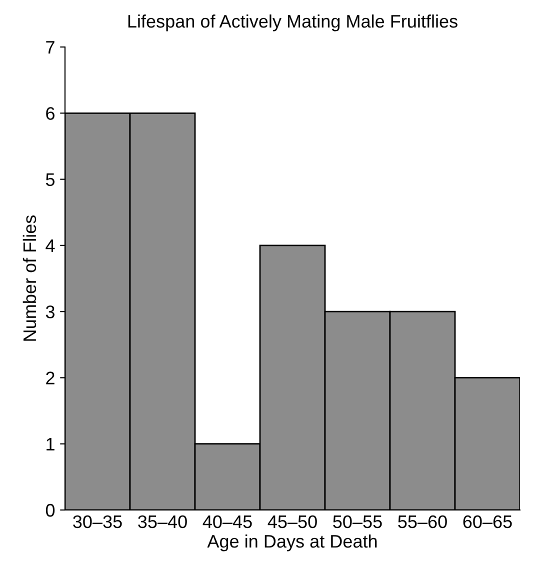 Image resolution: width=537 pixels, height=574 pixels. Describe the element at coordinates (50, 312) in the screenshot. I see `y-tick-label: 3` at that location.